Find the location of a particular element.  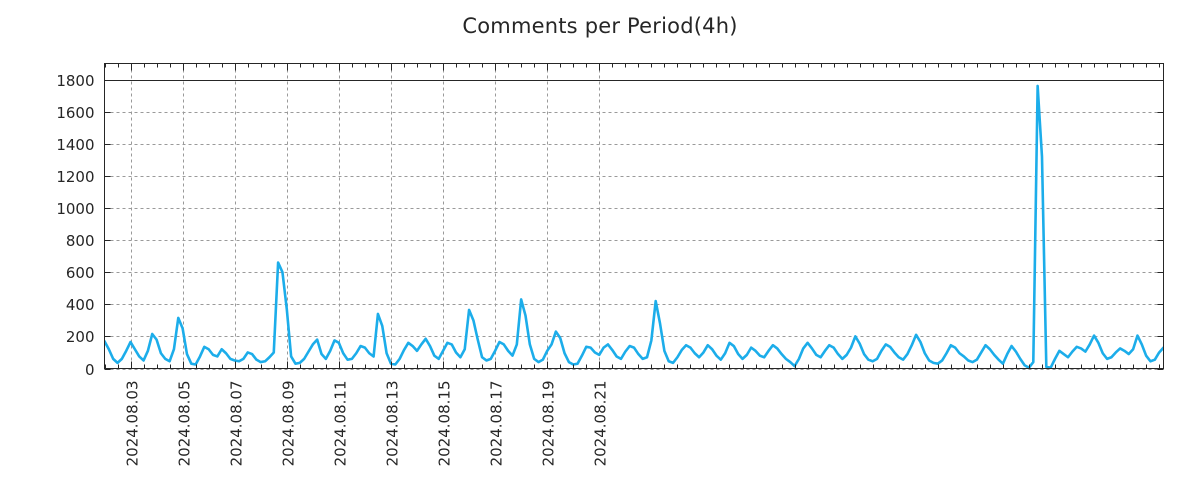

y-tick-label: 1000 is located at coordinates (75, 209).